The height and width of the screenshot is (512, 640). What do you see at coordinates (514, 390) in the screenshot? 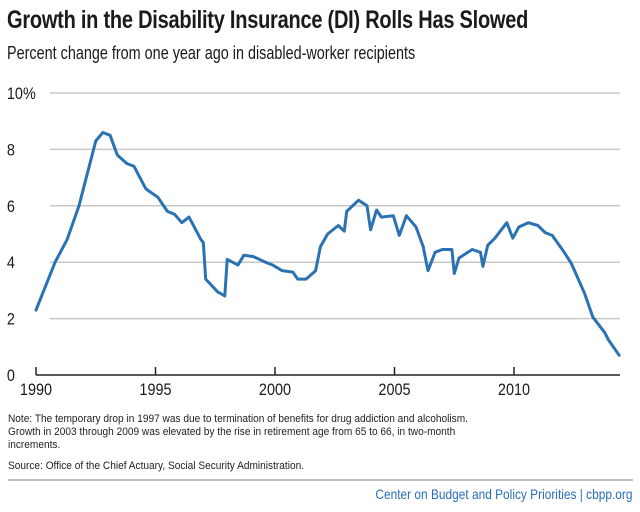
I see `x-tick-label: 2010` at bounding box center [514, 390].